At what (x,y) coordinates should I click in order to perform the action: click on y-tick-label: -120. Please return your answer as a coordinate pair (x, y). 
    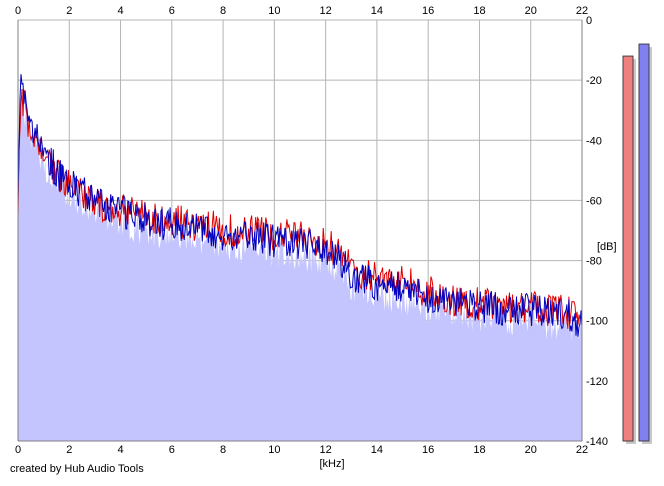
    Looking at the image, I should click on (597, 382).